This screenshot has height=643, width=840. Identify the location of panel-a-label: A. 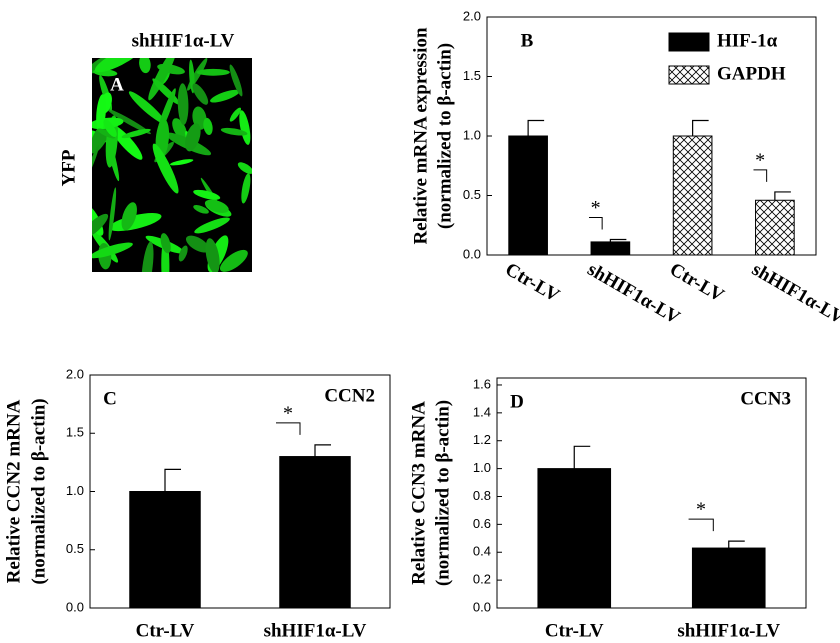
(117, 84).